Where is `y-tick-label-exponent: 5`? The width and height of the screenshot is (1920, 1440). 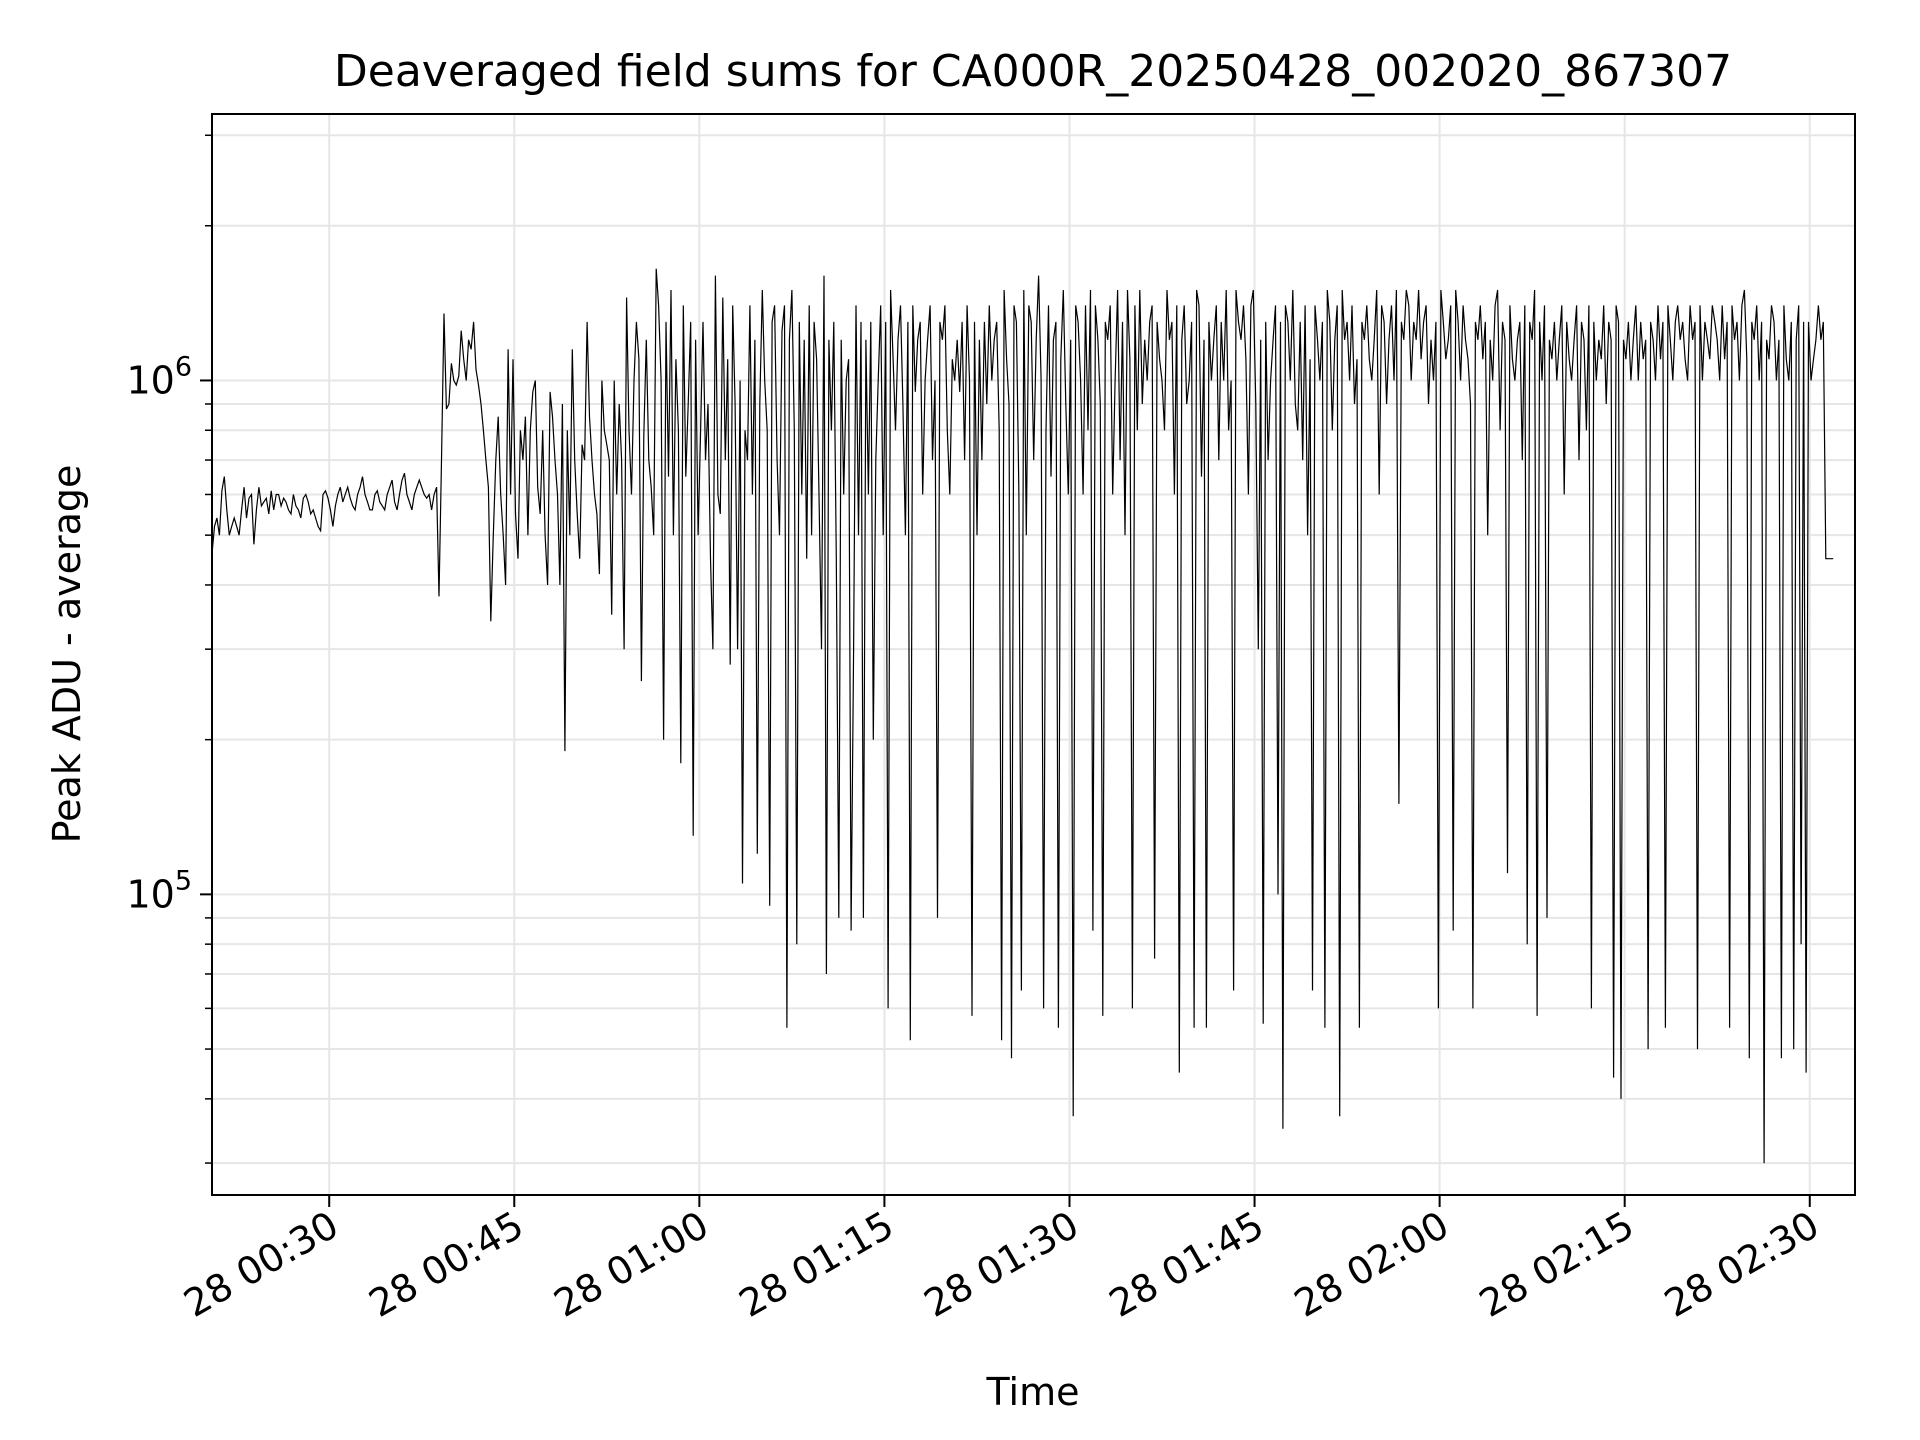
y-tick-label-exponent: 5 is located at coordinates (183, 880).